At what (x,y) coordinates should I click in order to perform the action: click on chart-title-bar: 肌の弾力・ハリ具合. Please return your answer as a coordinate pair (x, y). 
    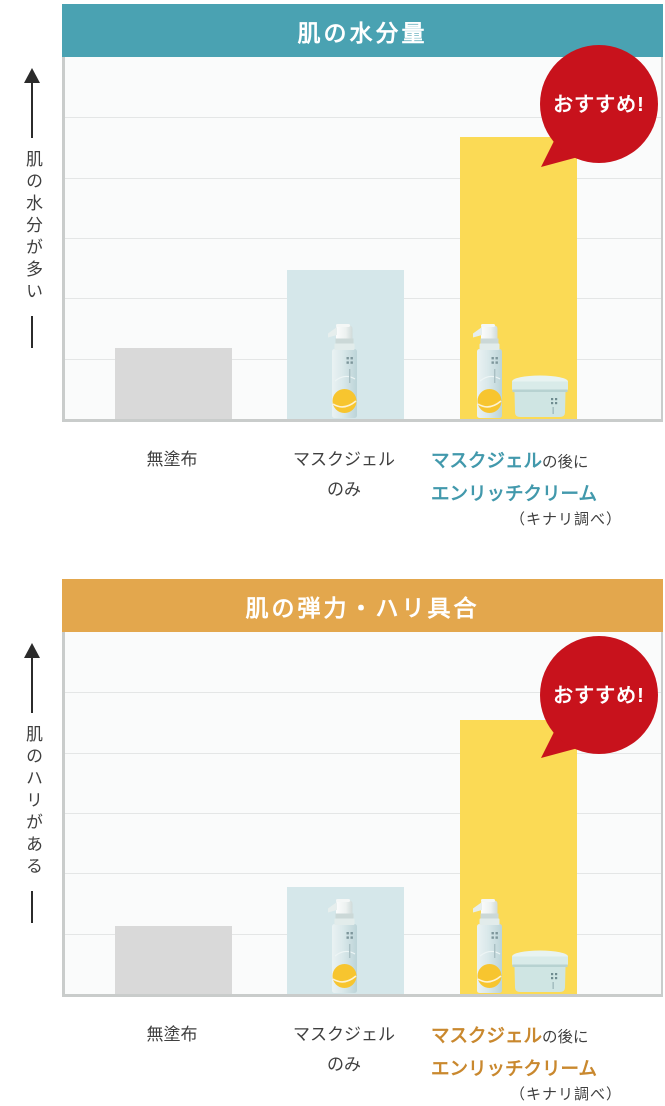
    Looking at the image, I should click on (362, 605).